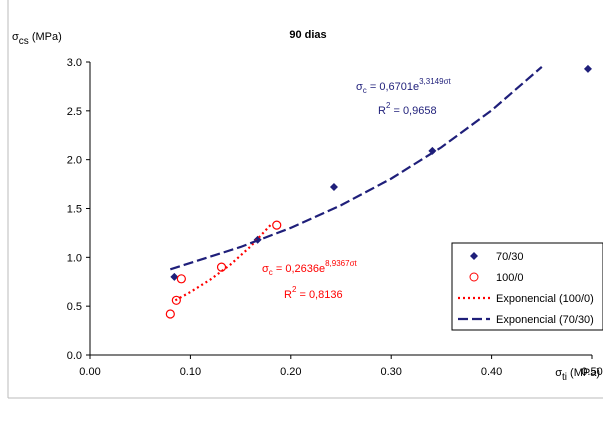 Image resolution: width=603 pixels, height=425 pixels. Describe the element at coordinates (24, 41) in the screenshot. I see `axis-sub: cs` at that location.